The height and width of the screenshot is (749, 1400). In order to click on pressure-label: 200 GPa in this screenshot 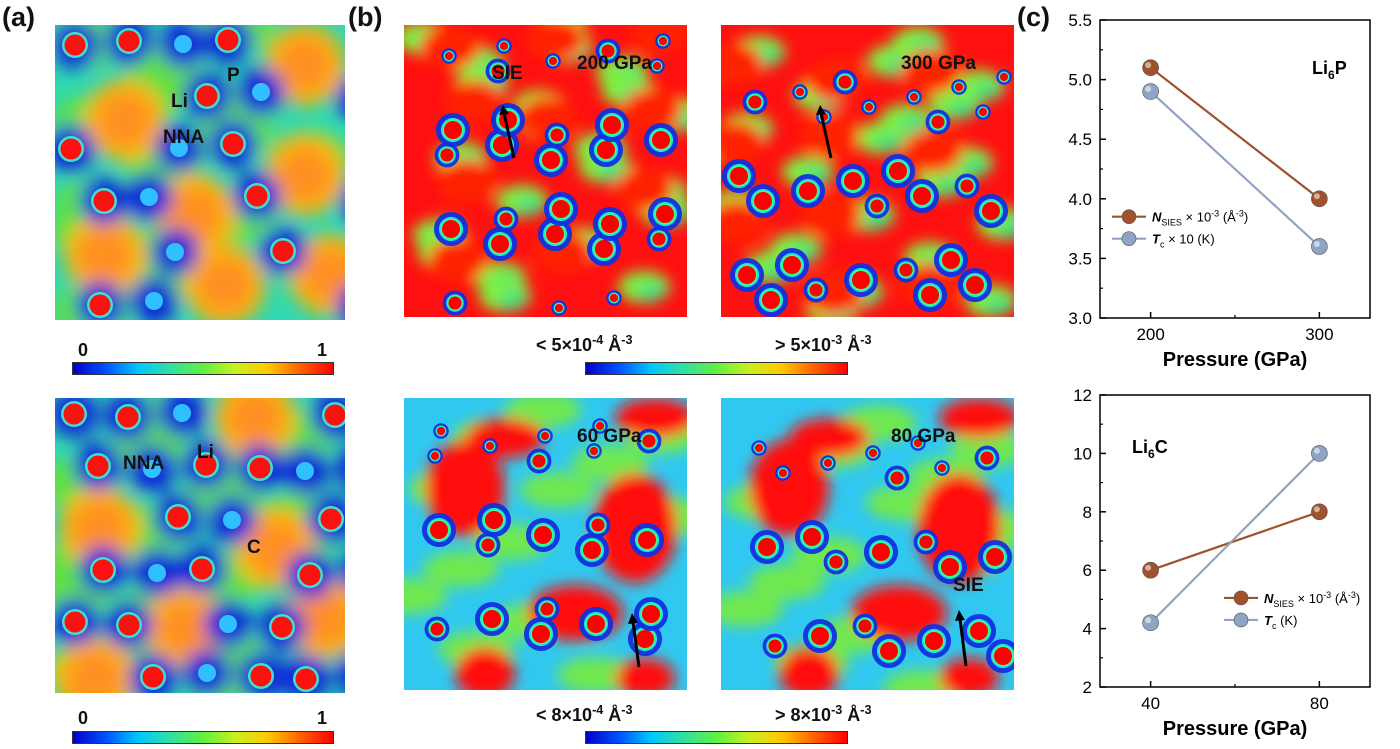, I will do `click(614, 63)`.